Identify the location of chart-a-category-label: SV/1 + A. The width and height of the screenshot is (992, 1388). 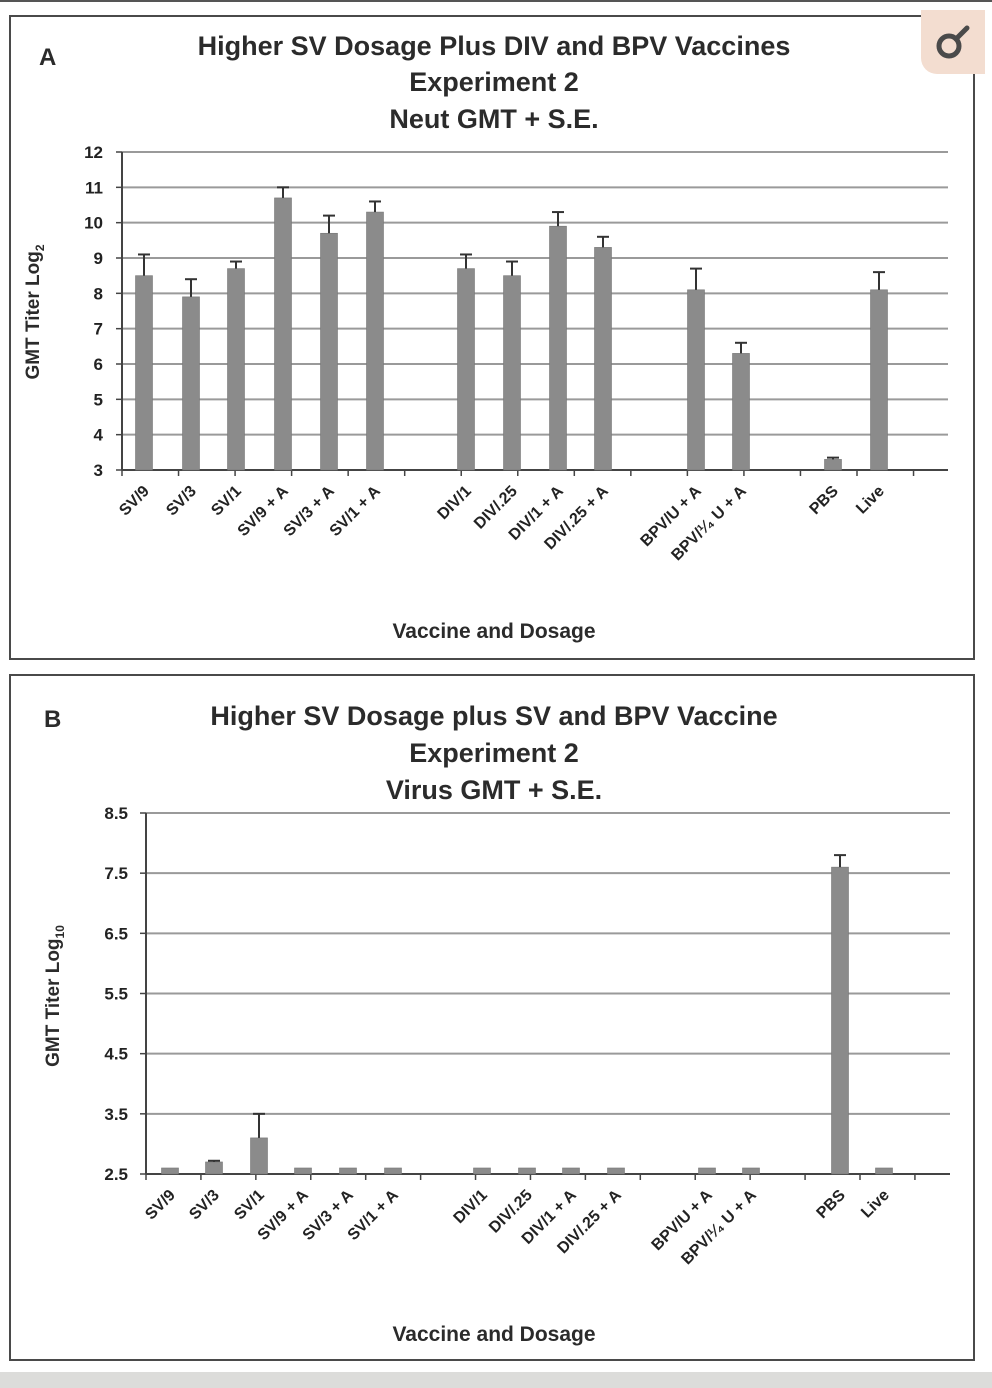
(356, 511).